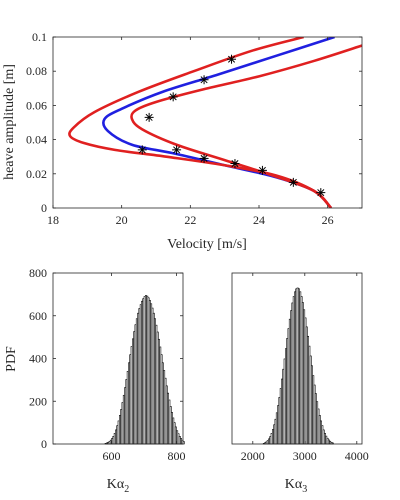 The image size is (400, 500). What do you see at coordinates (118, 486) in the screenshot?
I see `hist1-x-axis-label: Kα2` at bounding box center [118, 486].